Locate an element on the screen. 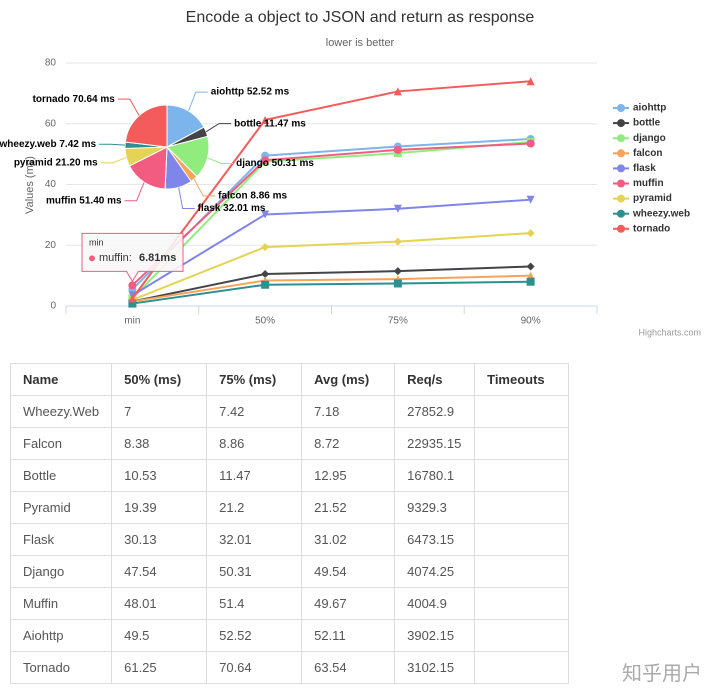 Image resolution: width=720 pixels, height=696 pixels. table-cell: Django is located at coordinates (61, 571).